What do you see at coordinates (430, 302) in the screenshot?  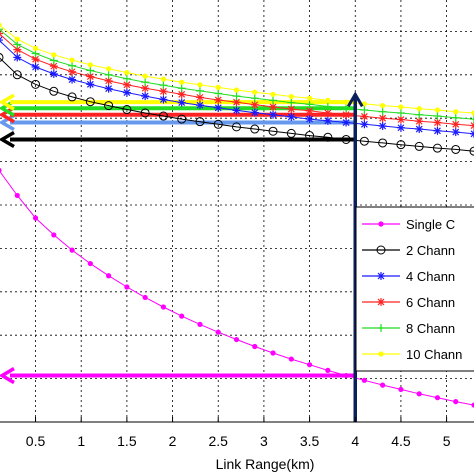 I see `legend-label: 6 Chann` at bounding box center [430, 302].